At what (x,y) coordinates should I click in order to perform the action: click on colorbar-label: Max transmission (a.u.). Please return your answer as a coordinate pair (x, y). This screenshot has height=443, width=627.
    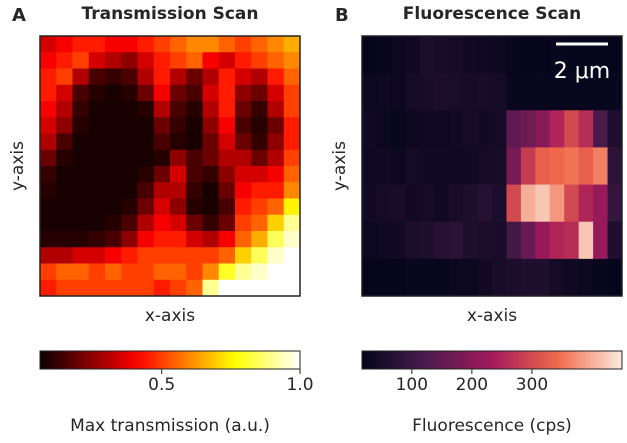
    Looking at the image, I should click on (170, 426).